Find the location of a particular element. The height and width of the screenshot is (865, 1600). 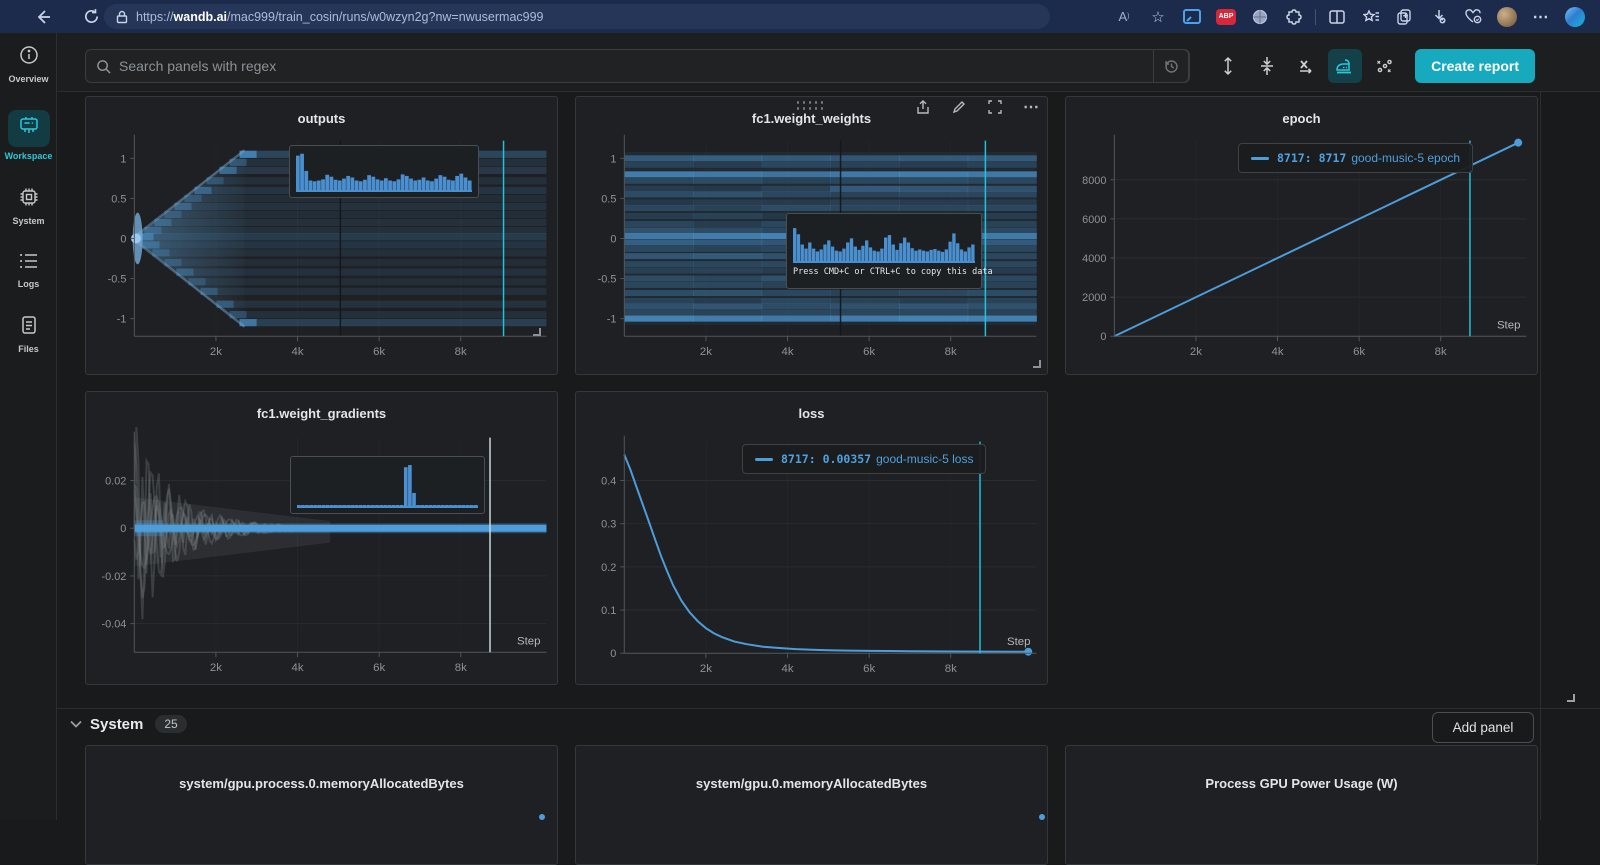

crosshair-legend: 8717: 8717 good-music-5 epoch is located at coordinates (1356, 158).